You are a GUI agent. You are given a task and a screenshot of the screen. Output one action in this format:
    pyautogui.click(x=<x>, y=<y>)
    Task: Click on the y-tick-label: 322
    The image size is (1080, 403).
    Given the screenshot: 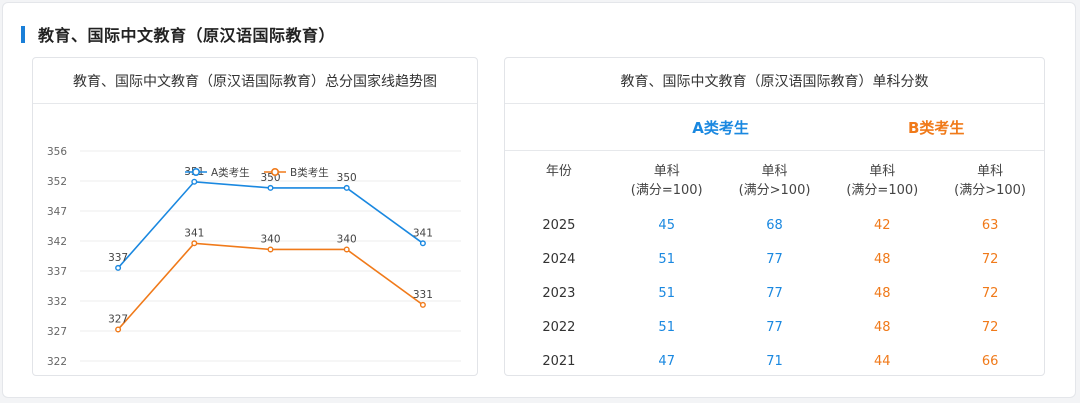 What is the action you would take?
    pyautogui.click(x=57, y=362)
    